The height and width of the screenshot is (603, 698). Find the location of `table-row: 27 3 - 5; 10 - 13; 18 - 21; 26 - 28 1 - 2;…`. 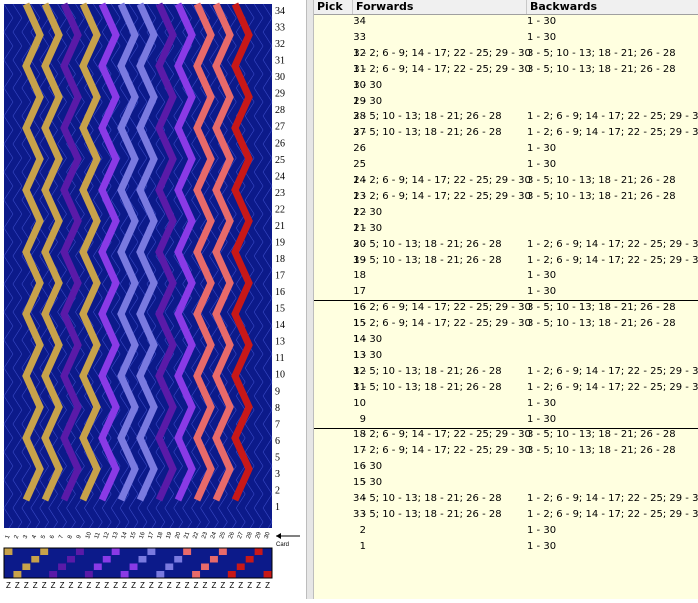

table-row: 27 3 - 5; 10 - 13; 18 - 21; 26 - 28 1 - 2;… is located at coordinates (506, 133).